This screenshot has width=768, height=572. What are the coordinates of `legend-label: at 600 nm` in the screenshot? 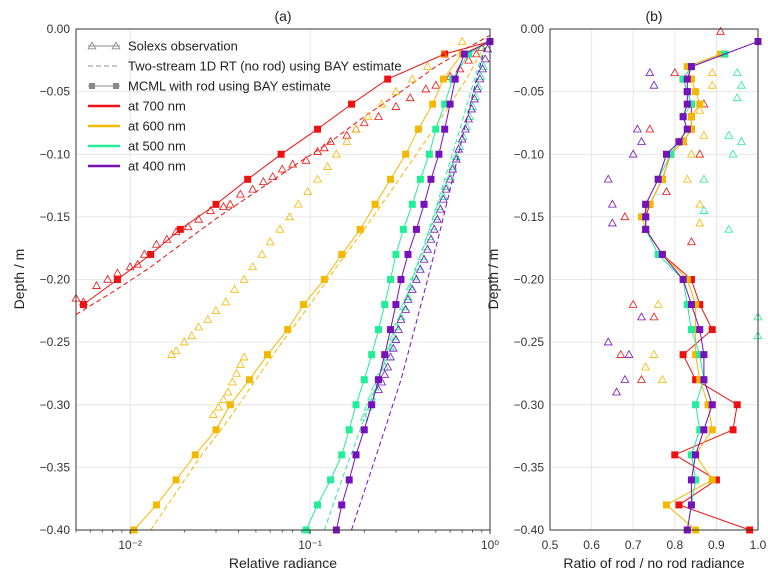 It's located at (157, 126).